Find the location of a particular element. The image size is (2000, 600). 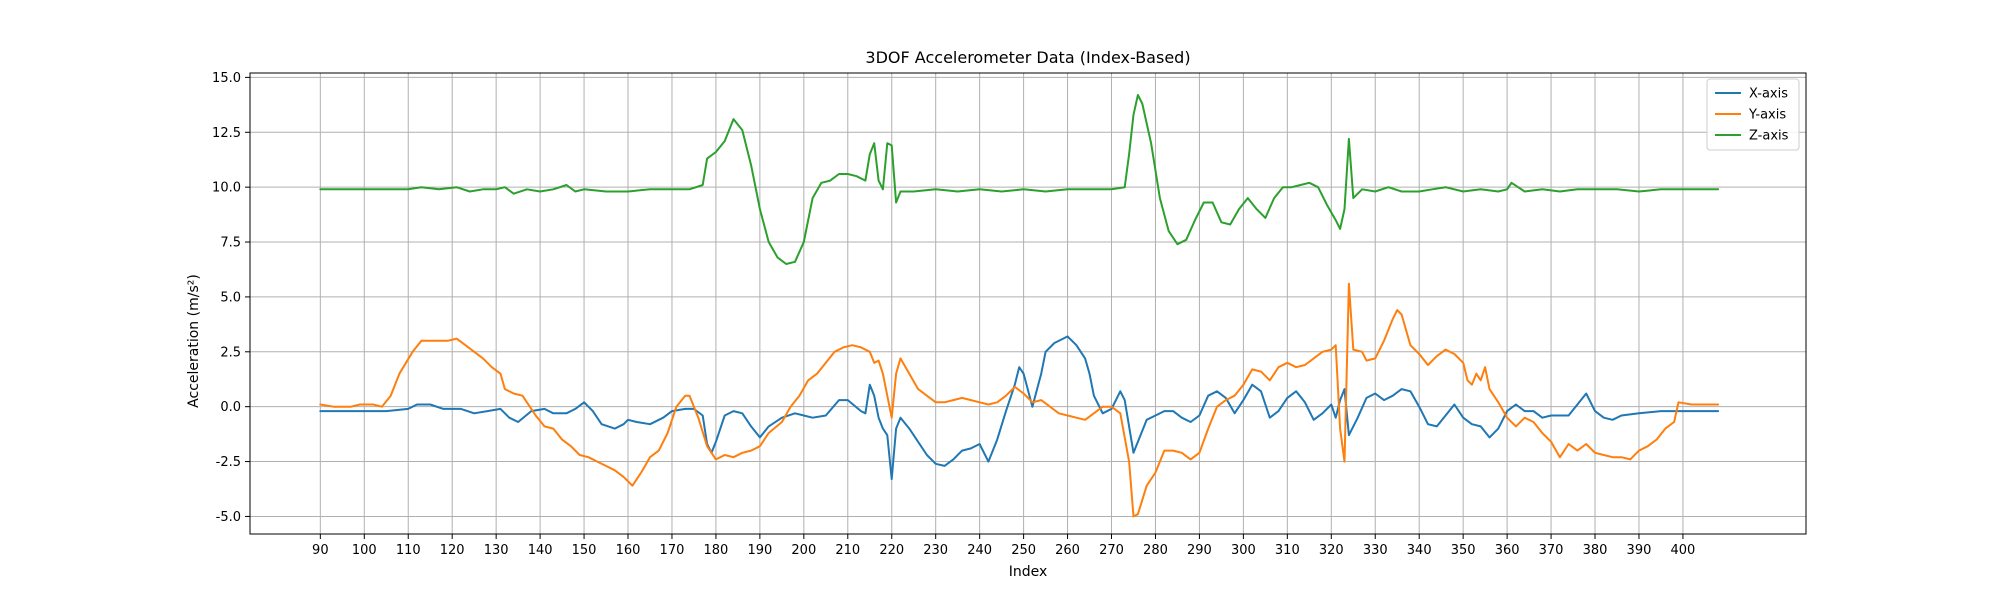

x-tick-label: 140 is located at coordinates (540, 550).